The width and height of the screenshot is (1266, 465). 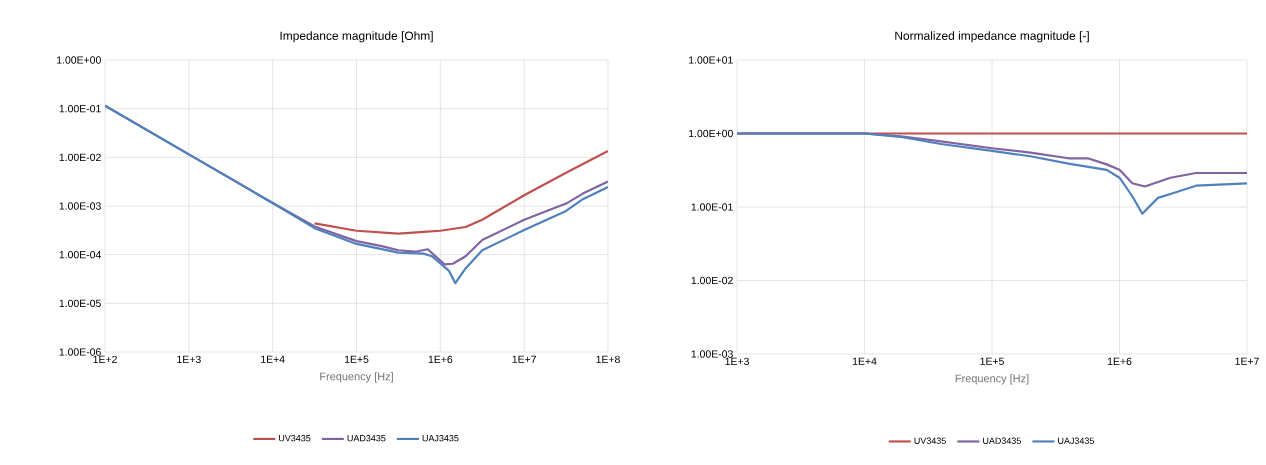 I want to click on y-tick-label: 1.00E+01, so click(x=711, y=60).